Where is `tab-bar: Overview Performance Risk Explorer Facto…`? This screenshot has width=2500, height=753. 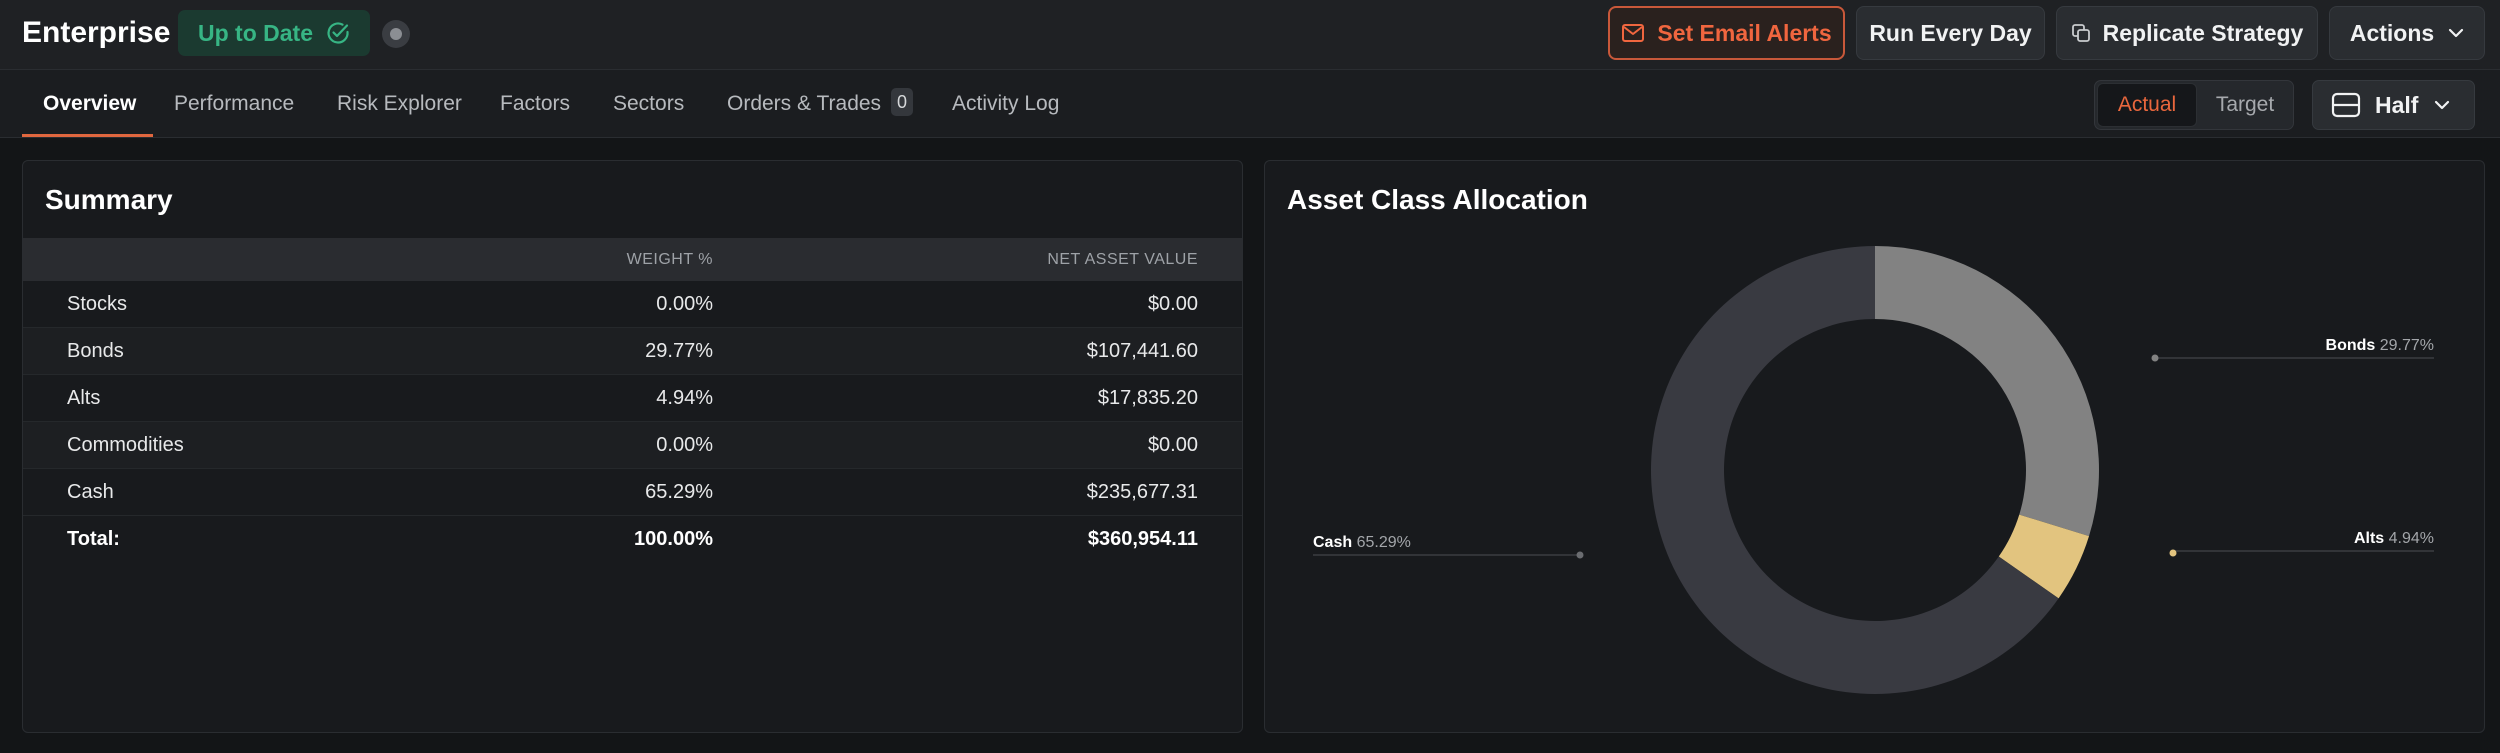
tab-bar: Overview Performance Risk Explorer Facto… is located at coordinates (1250, 104).